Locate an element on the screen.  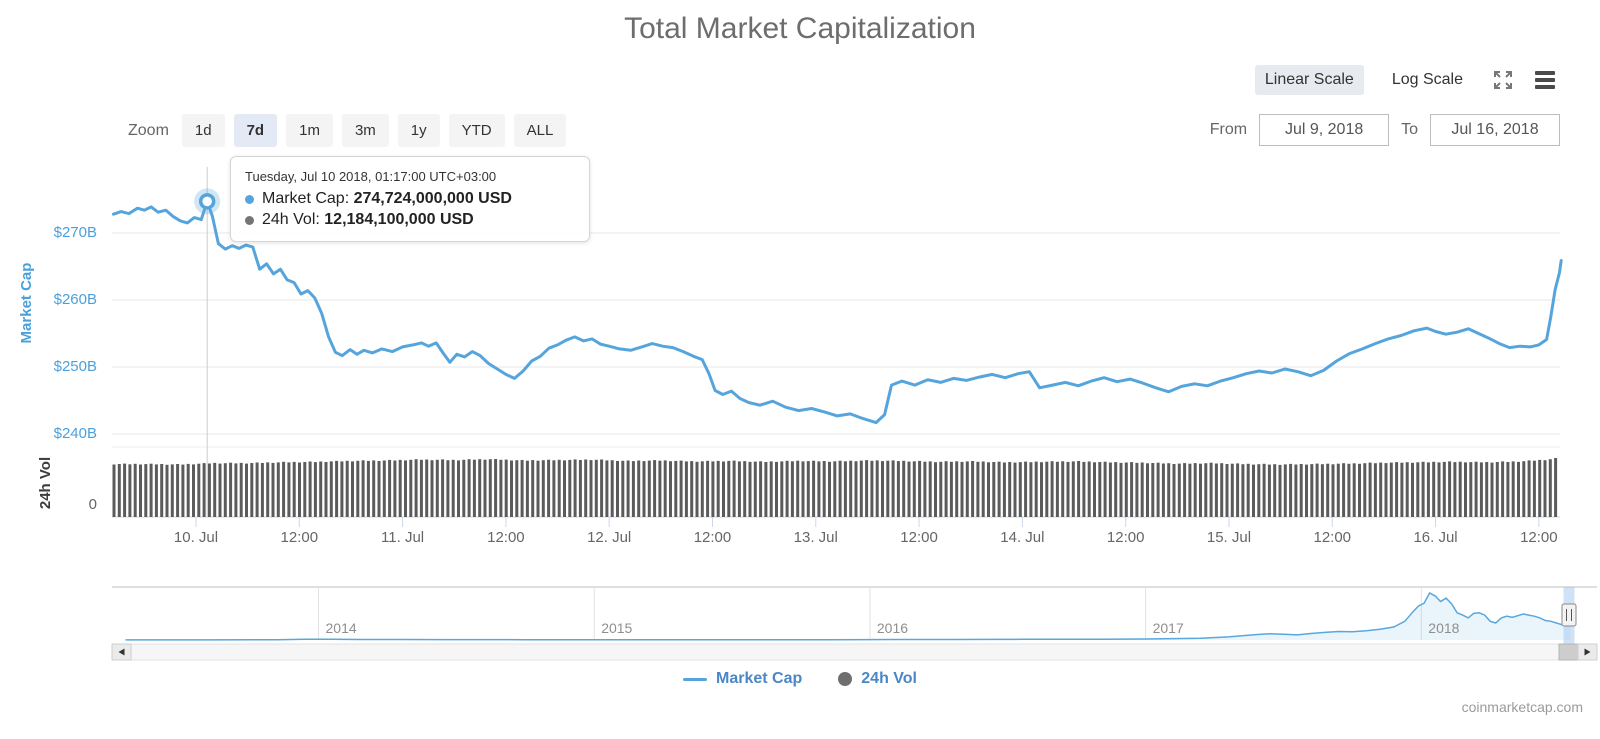
x-axis-label: 11. Jul is located at coordinates (403, 537).